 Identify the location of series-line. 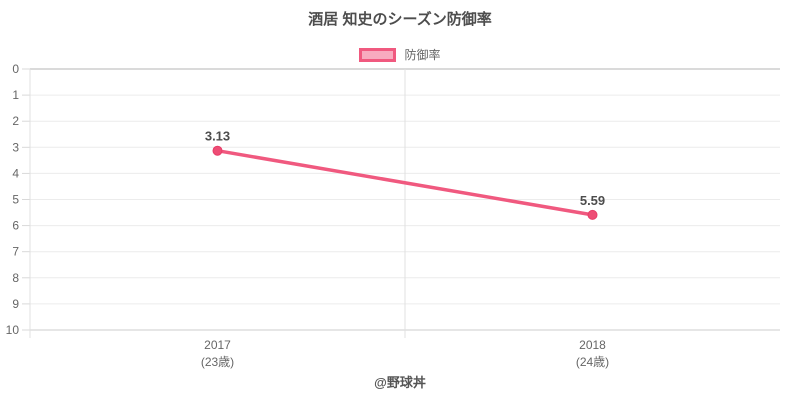
(405, 182).